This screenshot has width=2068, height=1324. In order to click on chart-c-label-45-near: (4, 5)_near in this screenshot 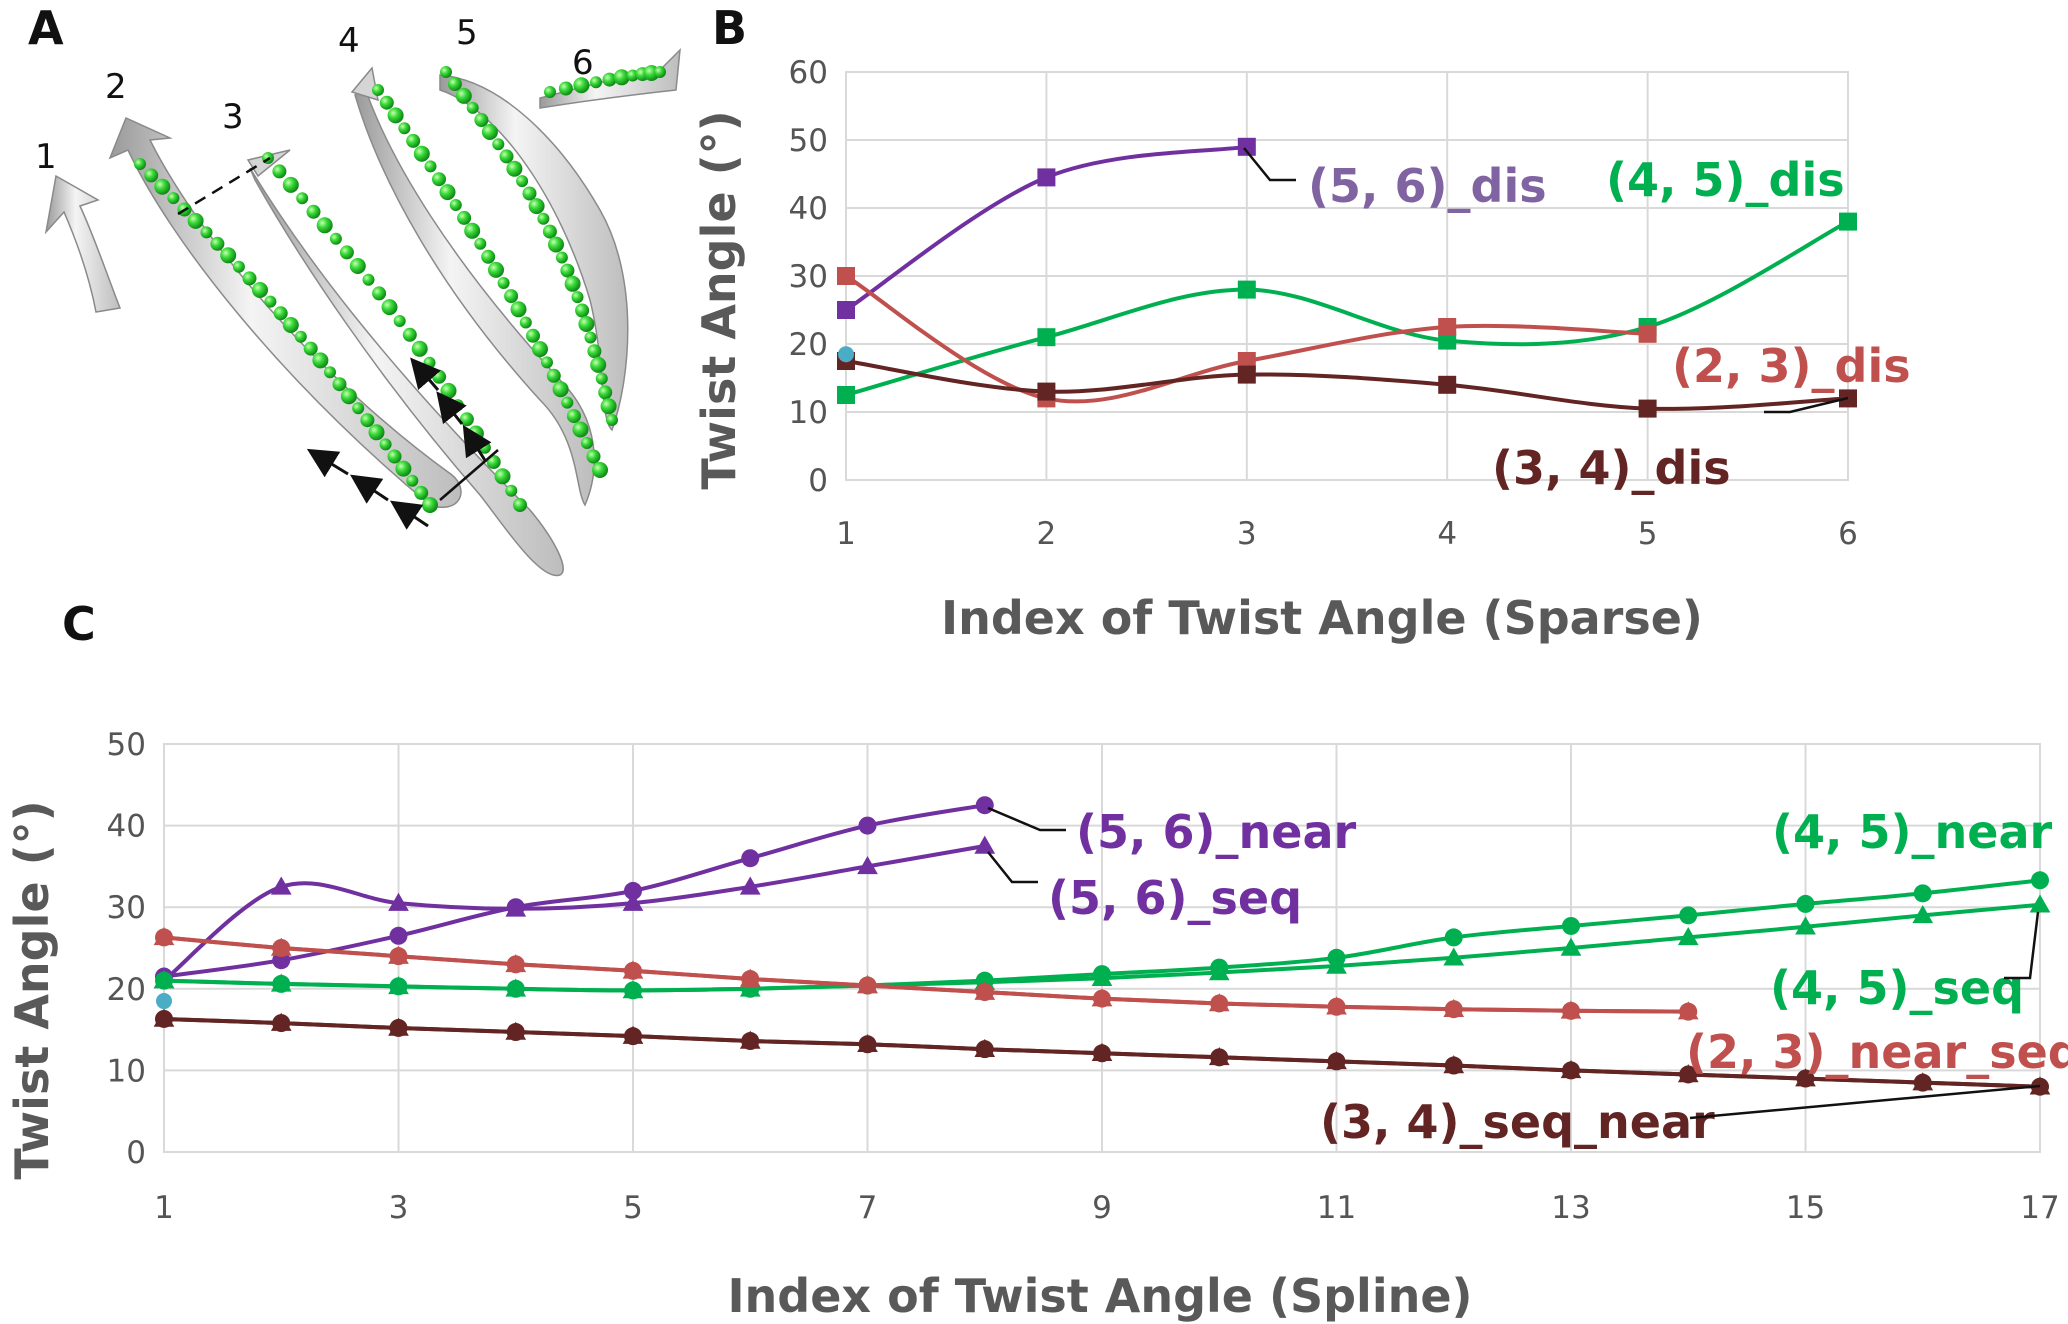, I will do `click(1912, 832)`.